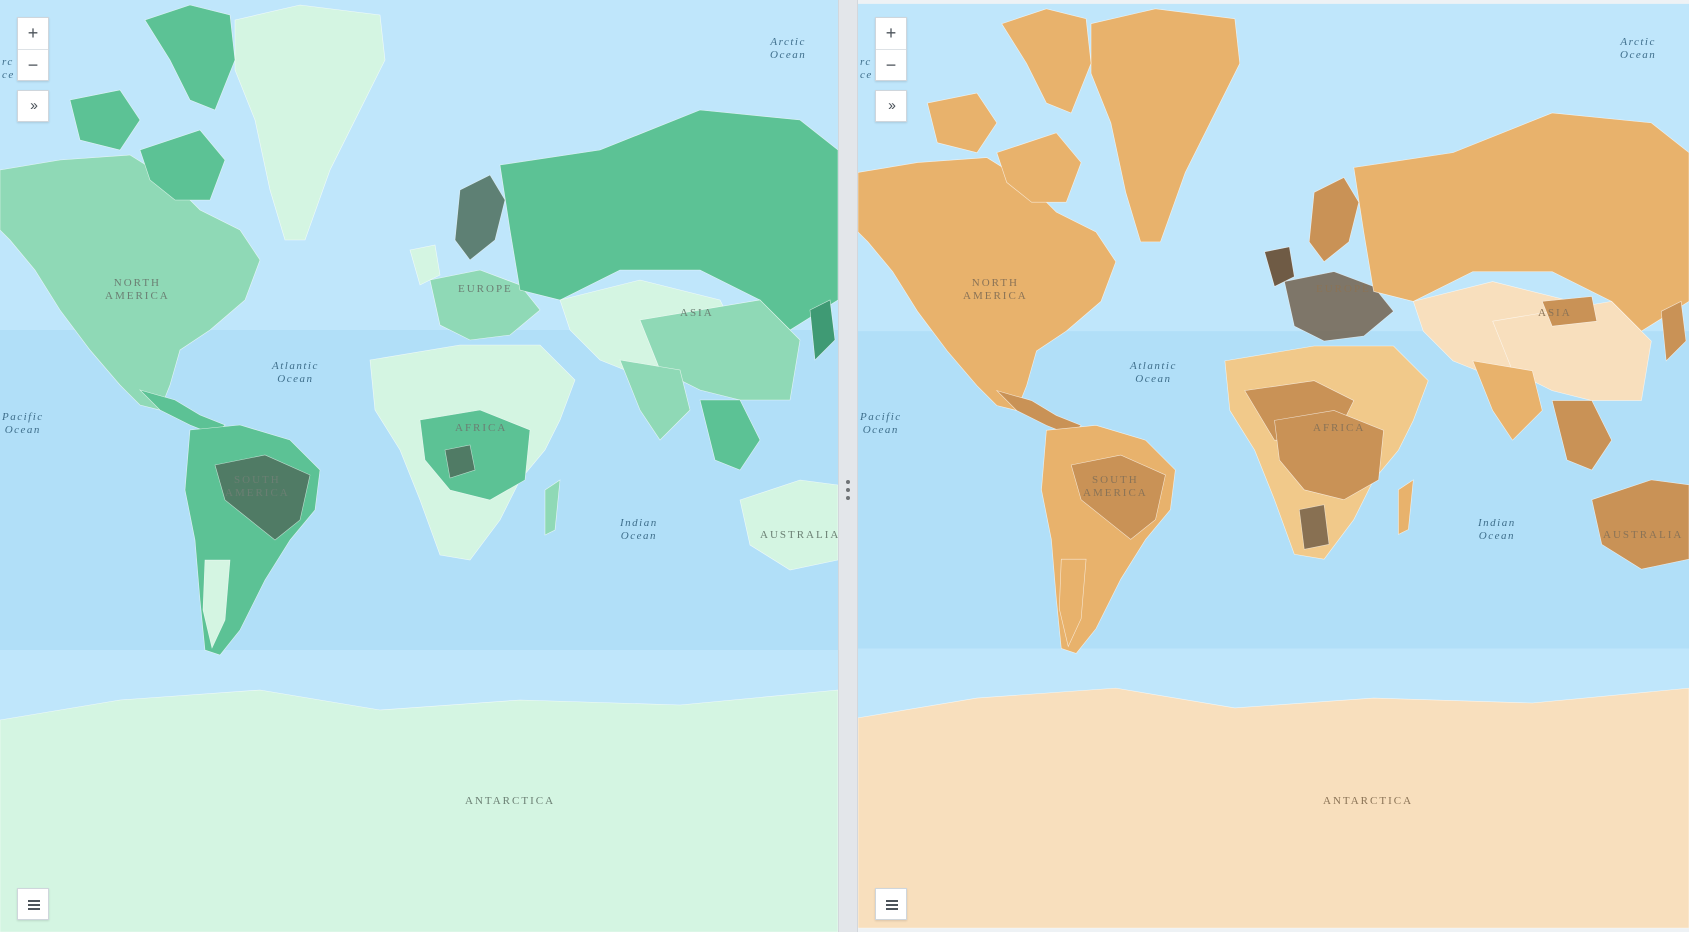  I want to click on country-mongolia, so click(1569, 311).